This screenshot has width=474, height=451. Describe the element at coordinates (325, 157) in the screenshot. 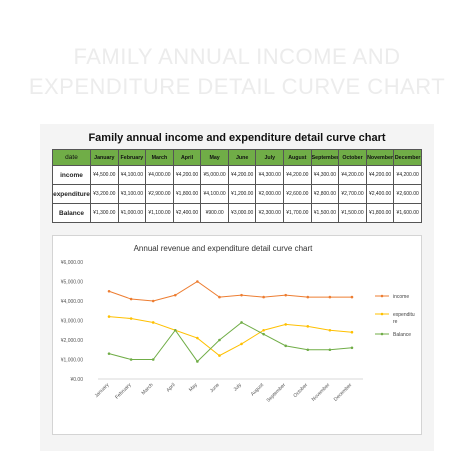

I see `header-month: September` at that location.